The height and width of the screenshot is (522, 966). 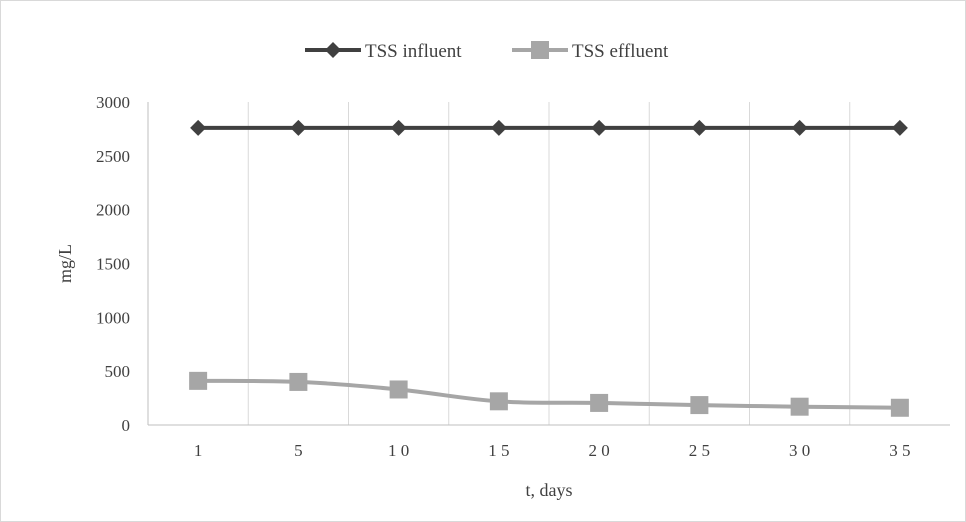 I want to click on legend: TSS influent TSS effluent, so click(x=487, y=51).